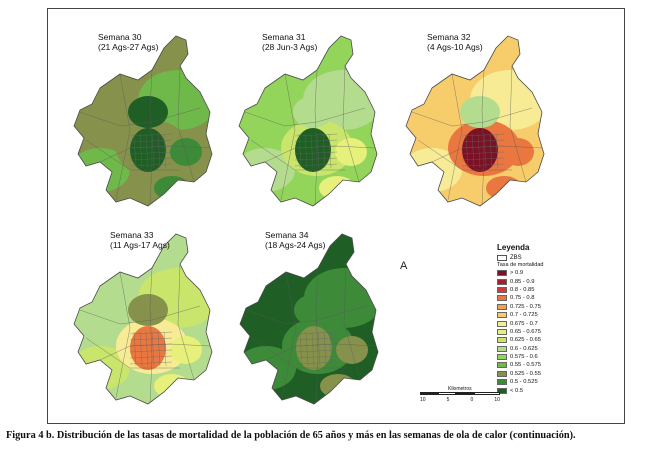 Image resolution: width=670 pixels, height=452 pixels. Describe the element at coordinates (525, 306) in the screenshot. I see `legend-label: 0.725 - 0.75` at that location.